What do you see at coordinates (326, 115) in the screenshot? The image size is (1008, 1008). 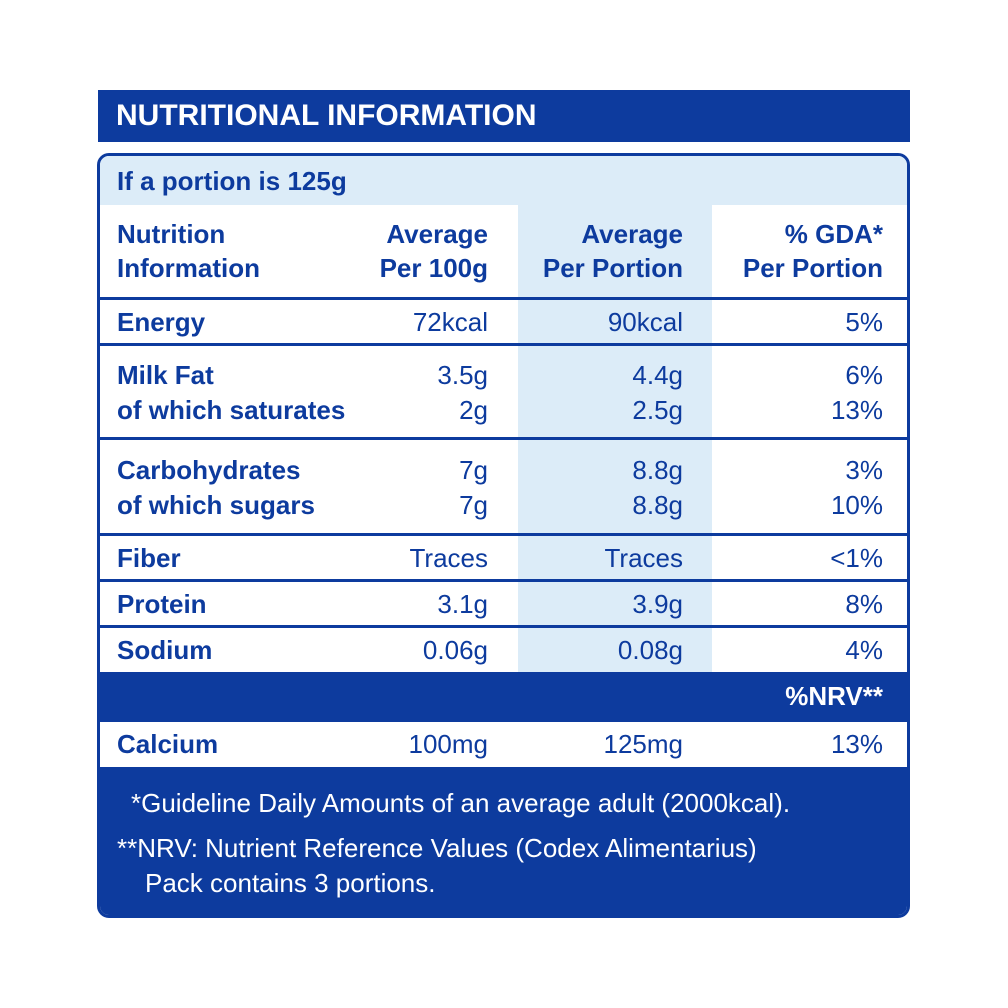 I see `title: NUTRITIONAL INFORMATION` at bounding box center [326, 115].